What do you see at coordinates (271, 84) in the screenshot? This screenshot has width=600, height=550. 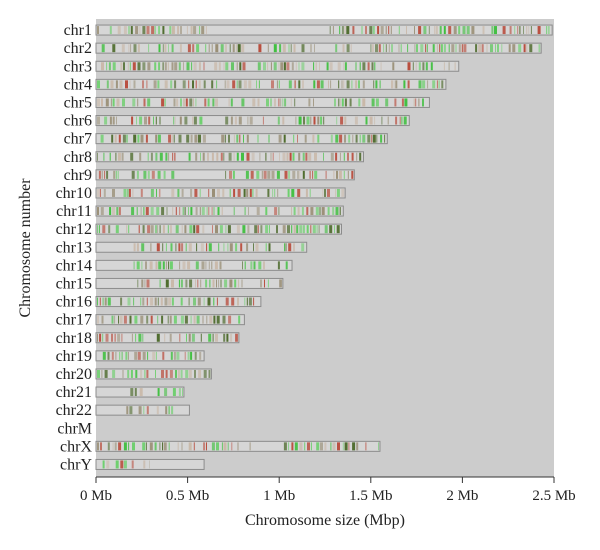 I see `chromosome-bar-outline` at bounding box center [271, 84].